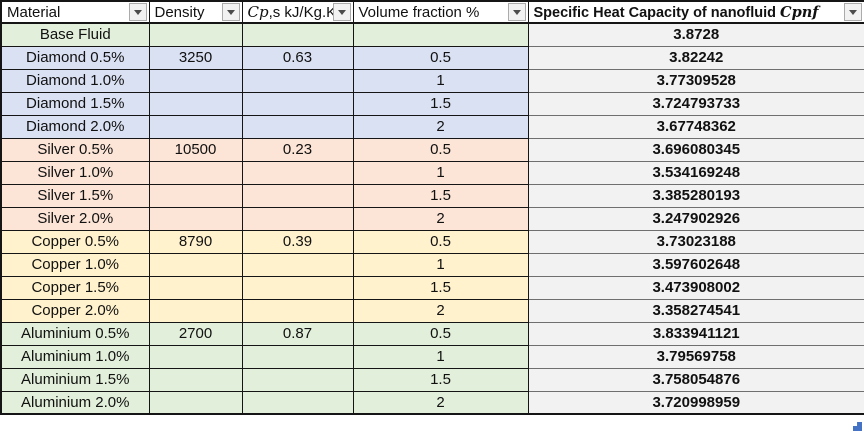 The height and width of the screenshot is (433, 864). Describe the element at coordinates (695, 103) in the screenshot. I see `specific-heat-cell: 3.724793733` at that location.